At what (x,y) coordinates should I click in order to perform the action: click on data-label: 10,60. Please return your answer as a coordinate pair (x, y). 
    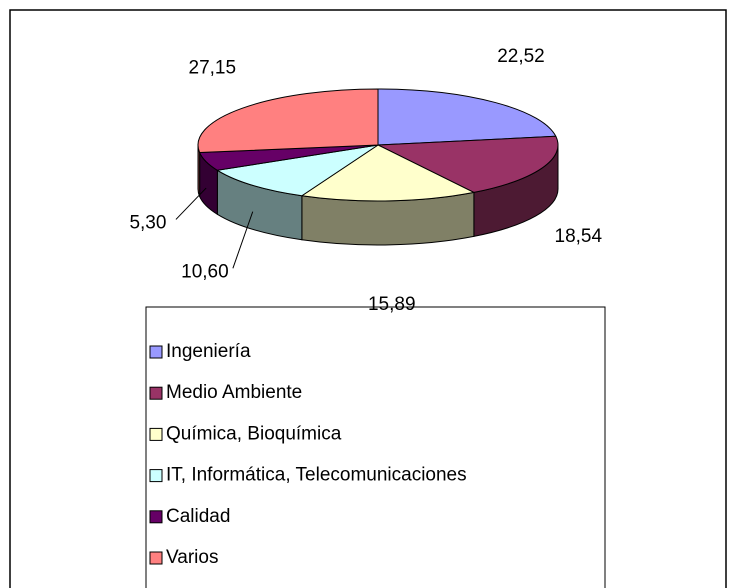
    Looking at the image, I should click on (205, 271).